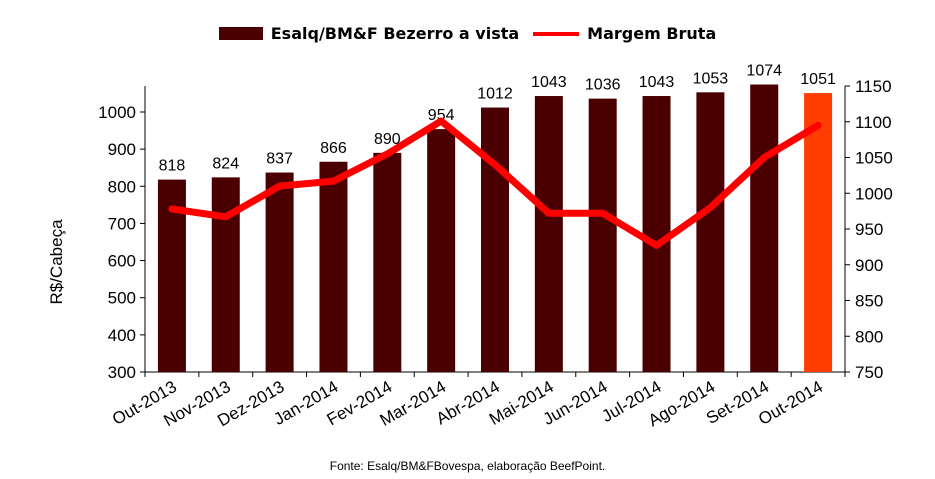  I want to click on y-tick-label-right: 750, so click(869, 372).